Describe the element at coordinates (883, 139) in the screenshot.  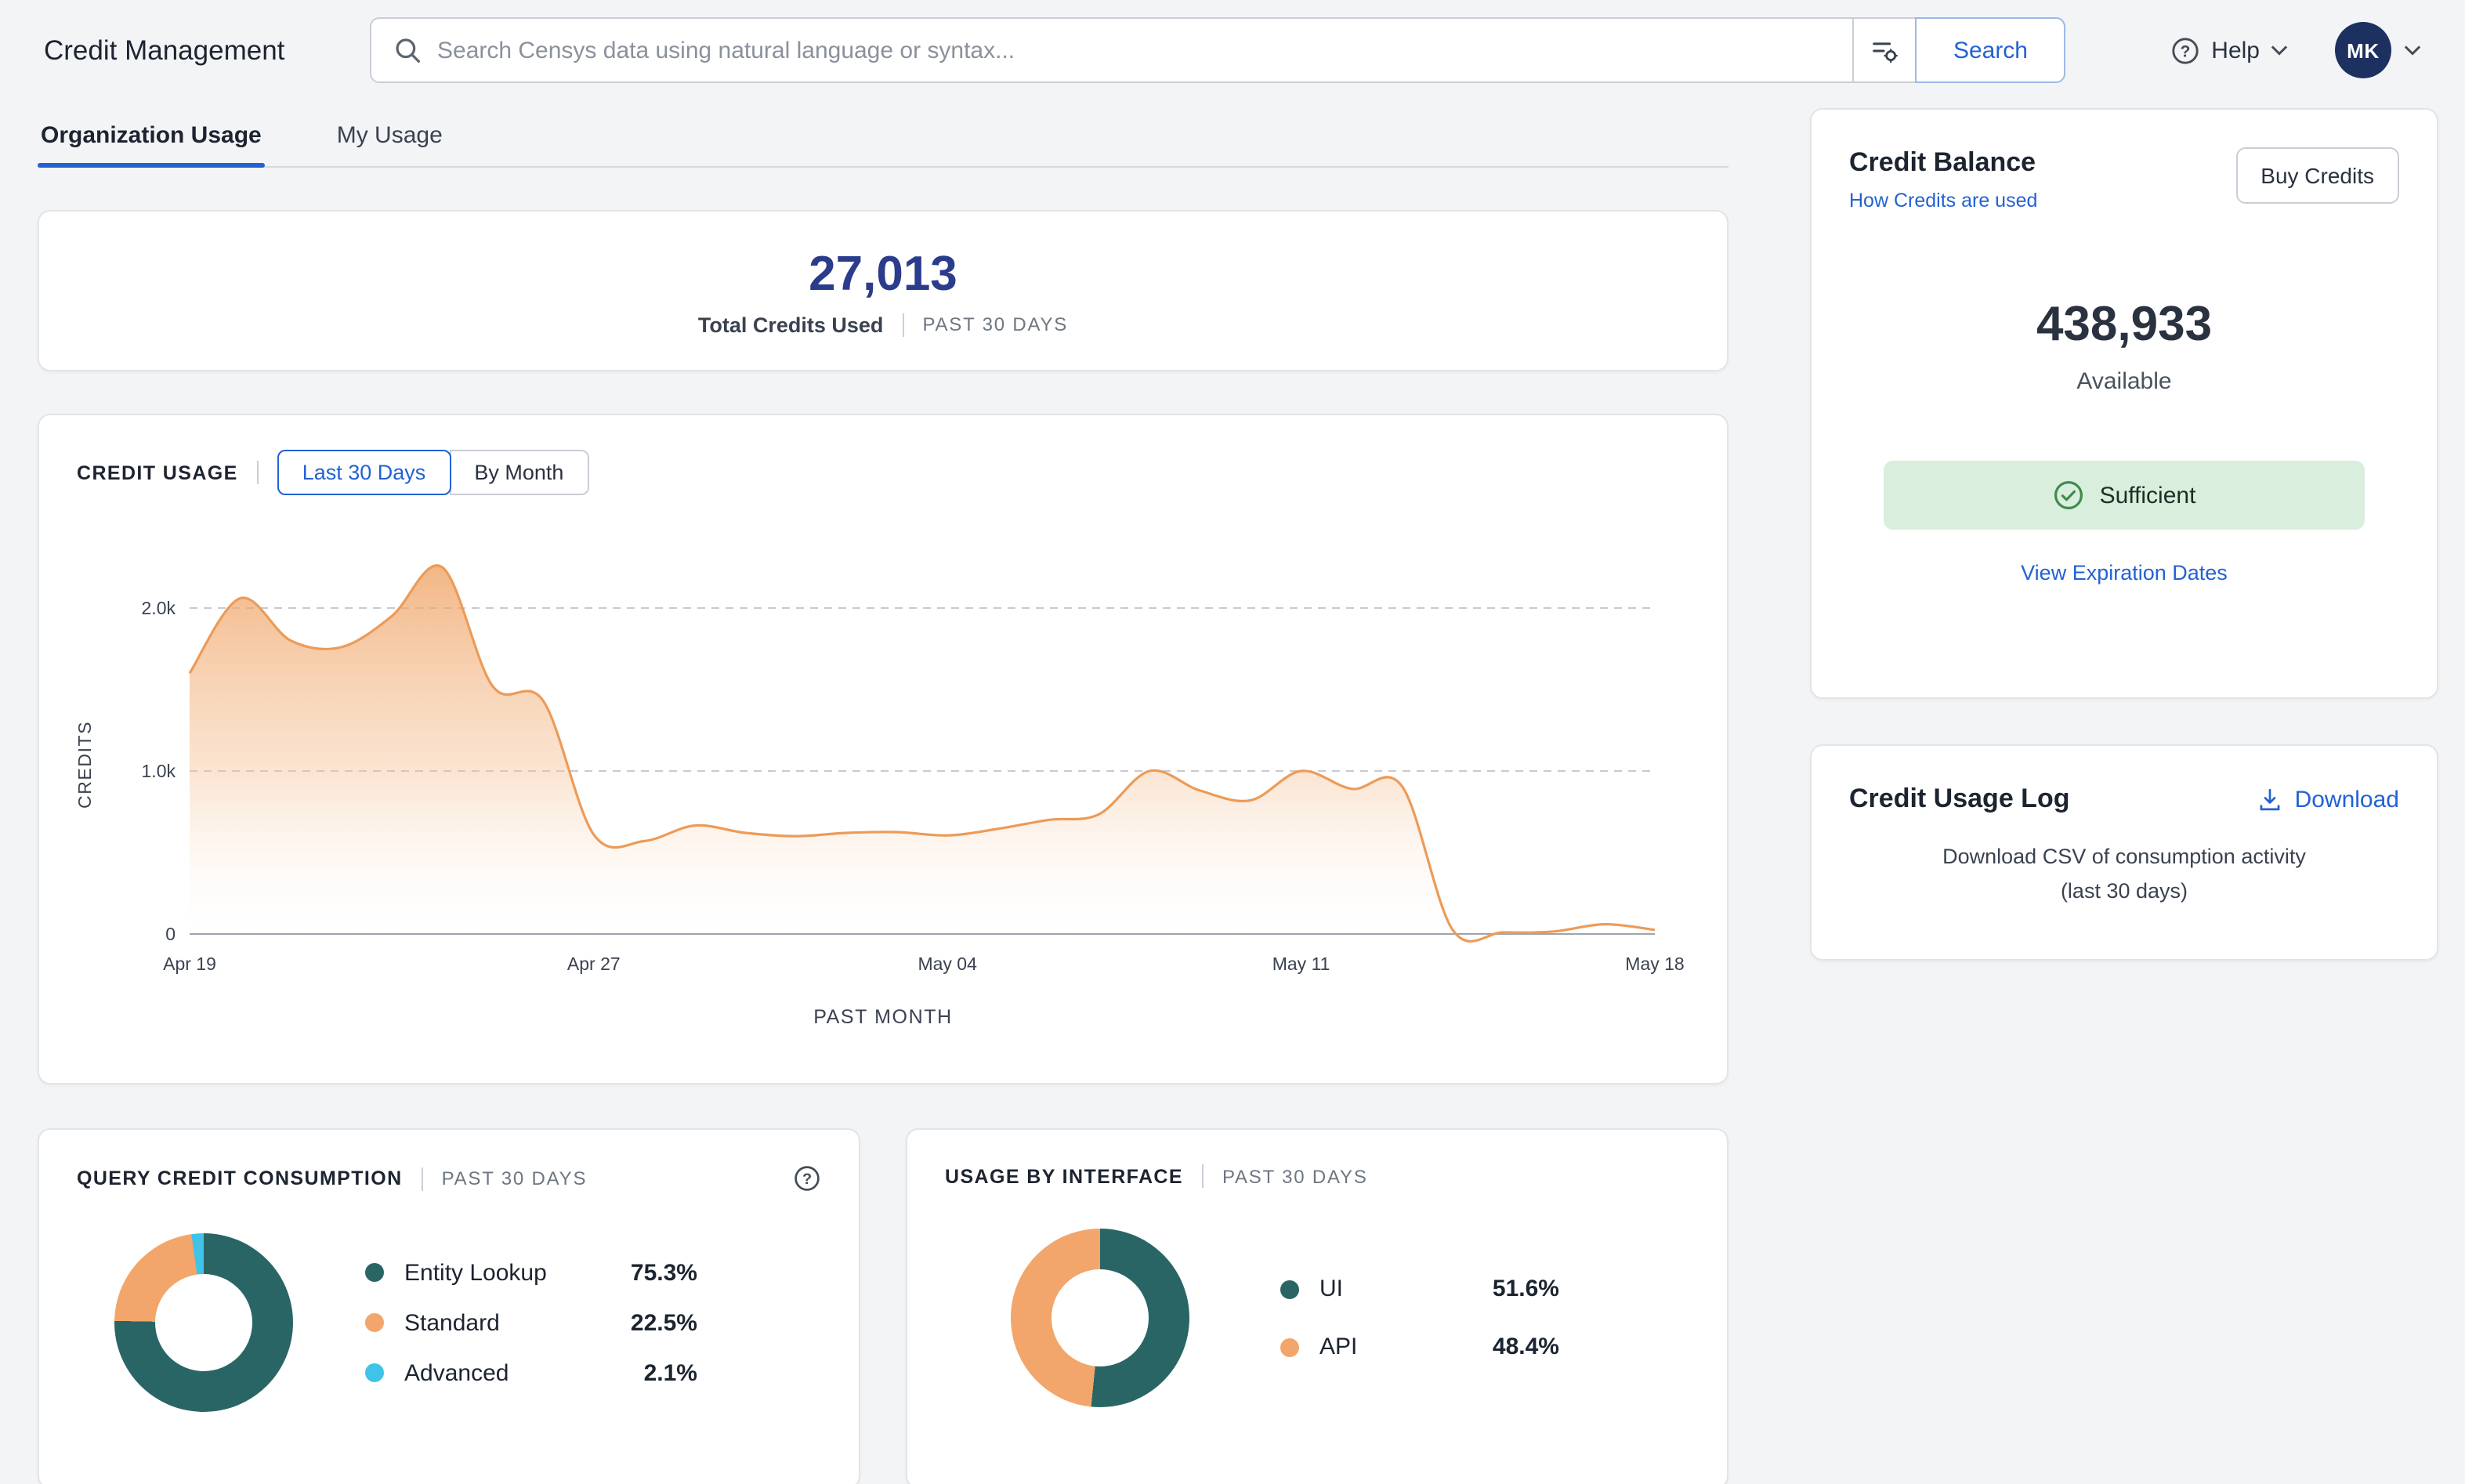
I see `usage-tabs: Organization Usage My Usage` at that location.